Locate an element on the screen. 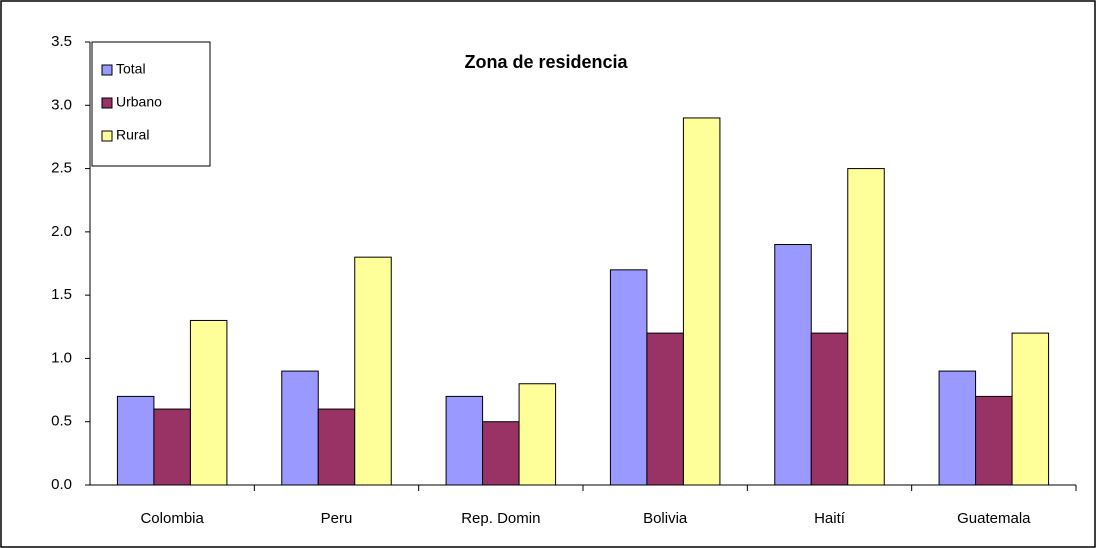 The height and width of the screenshot is (548, 1096). x-tick-label: Rep. Domin is located at coordinates (500, 518).